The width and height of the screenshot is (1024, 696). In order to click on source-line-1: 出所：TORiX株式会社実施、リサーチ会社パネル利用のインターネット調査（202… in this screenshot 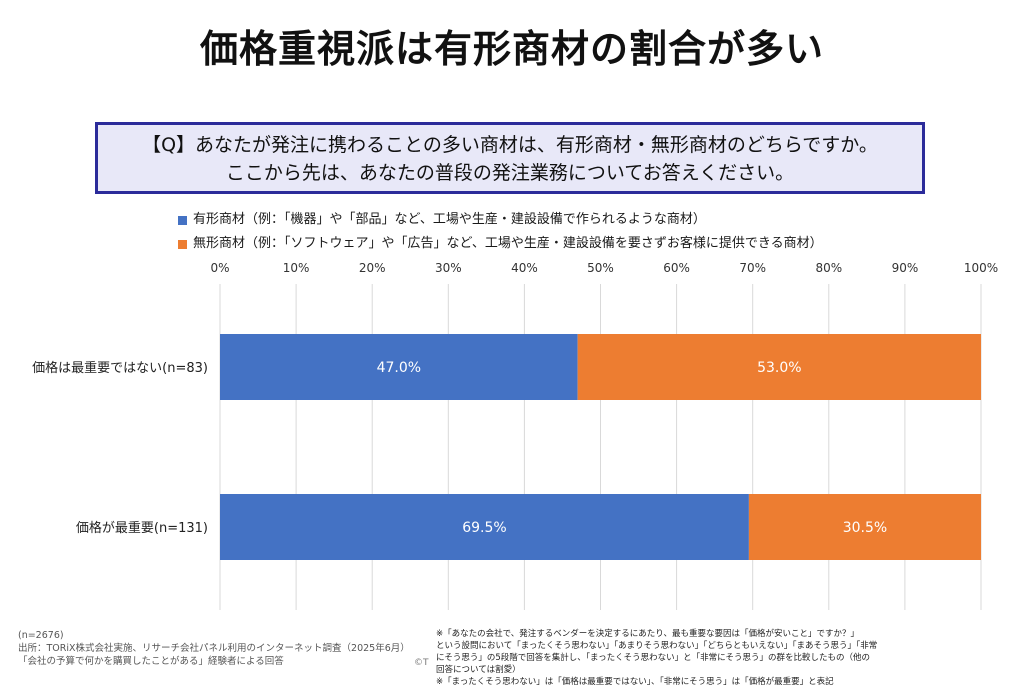, I will do `click(214, 648)`.